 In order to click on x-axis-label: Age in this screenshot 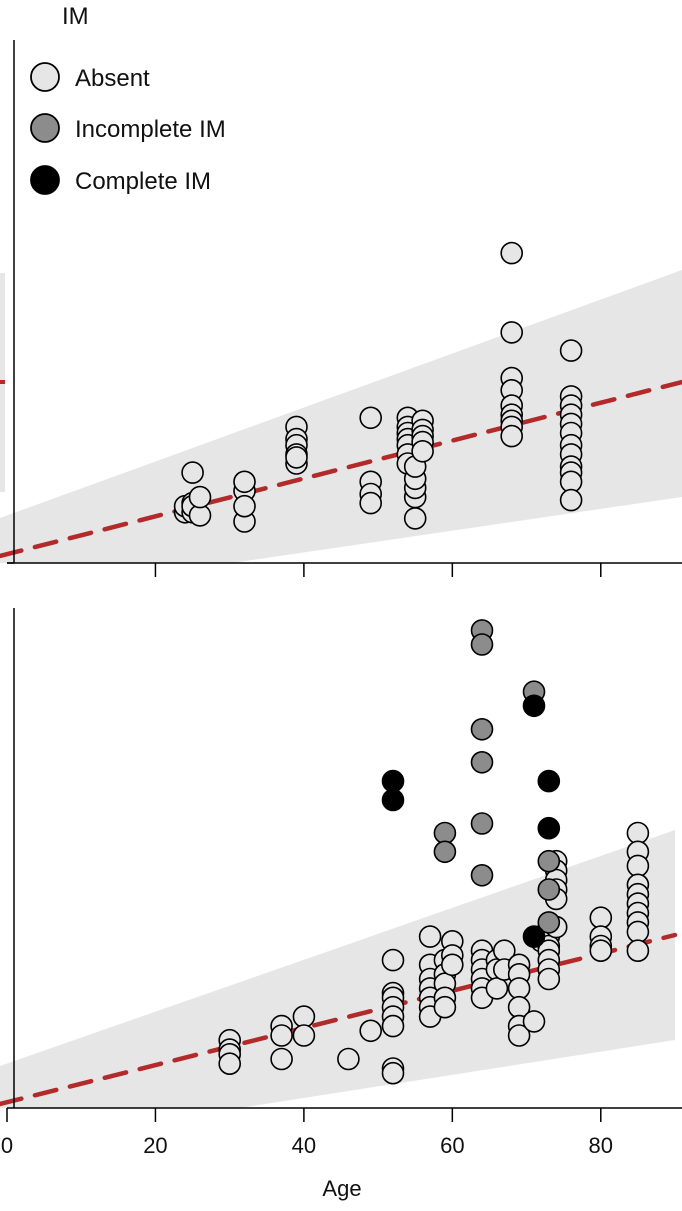, I will do `click(341, 1188)`.